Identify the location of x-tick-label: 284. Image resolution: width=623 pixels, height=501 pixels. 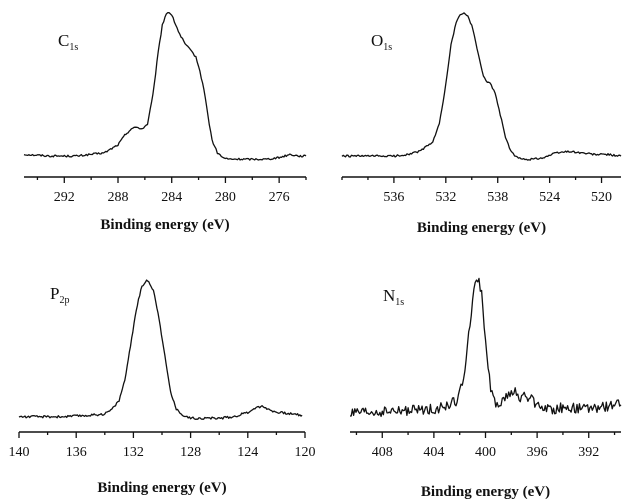
(171, 197).